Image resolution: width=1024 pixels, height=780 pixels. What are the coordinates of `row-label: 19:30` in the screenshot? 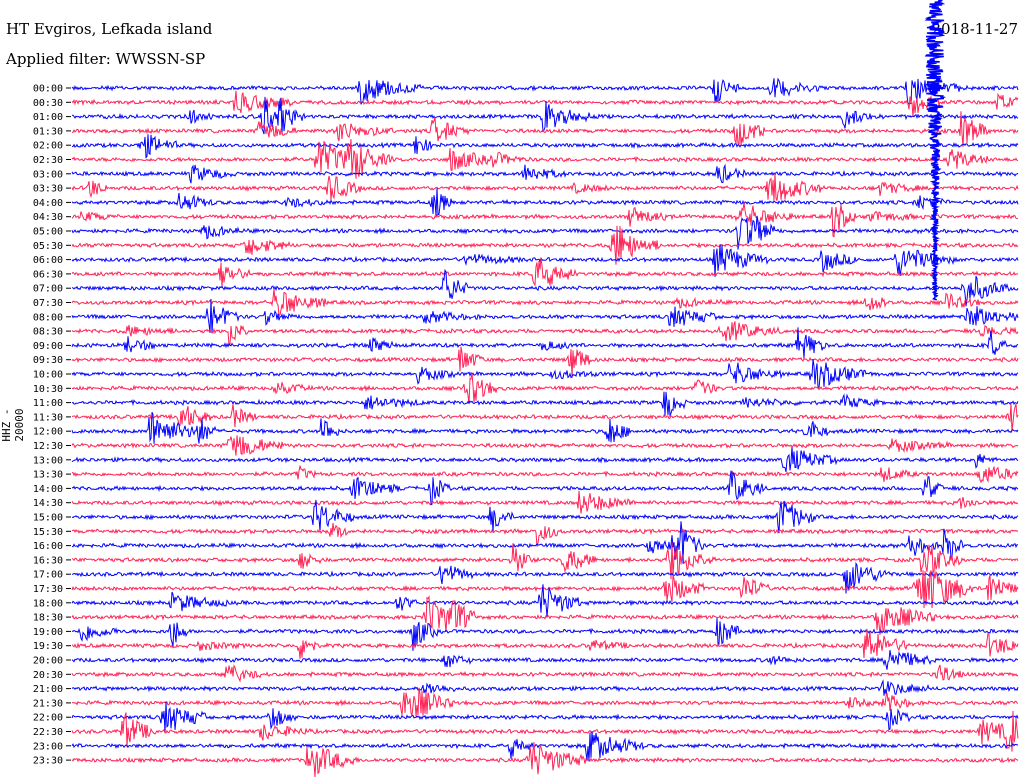 It's located at (48, 646).